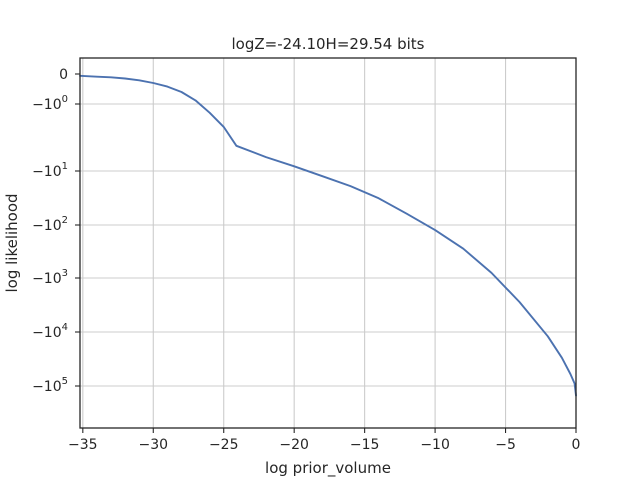  I want to click on x-tick-label: −25, so click(224, 445).